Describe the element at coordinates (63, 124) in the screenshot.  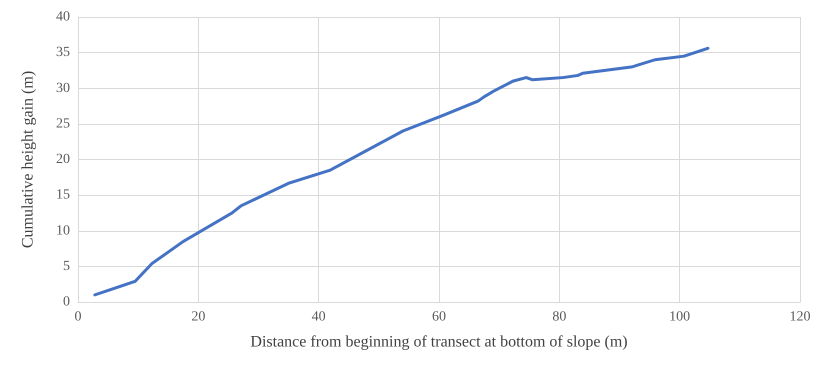
I see `y-tick-label: 25` at that location.